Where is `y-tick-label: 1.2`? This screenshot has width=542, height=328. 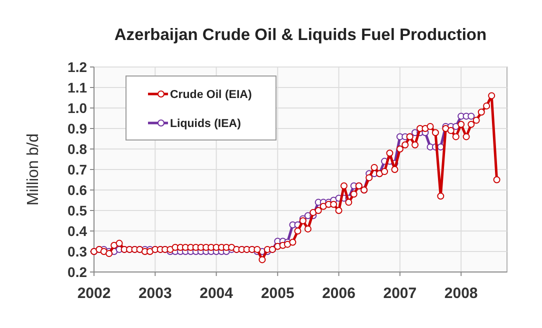 y-tick-label: 1.2 is located at coordinates (78, 66).